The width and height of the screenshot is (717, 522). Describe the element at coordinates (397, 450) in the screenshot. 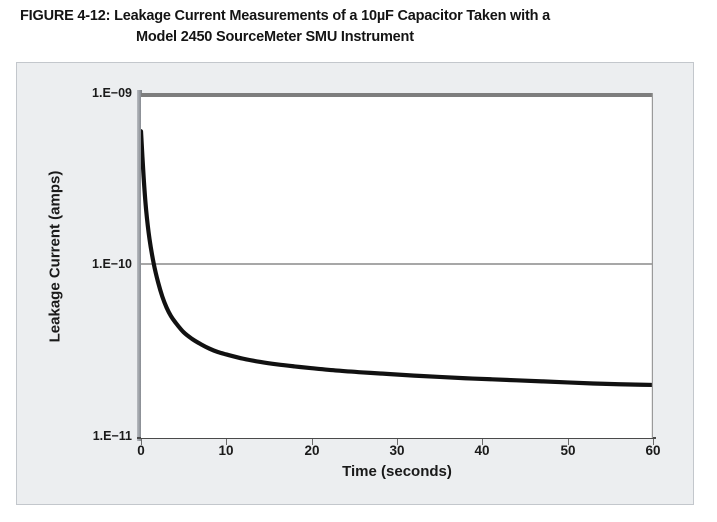

I see `x-tick-label-30: 30` at that location.